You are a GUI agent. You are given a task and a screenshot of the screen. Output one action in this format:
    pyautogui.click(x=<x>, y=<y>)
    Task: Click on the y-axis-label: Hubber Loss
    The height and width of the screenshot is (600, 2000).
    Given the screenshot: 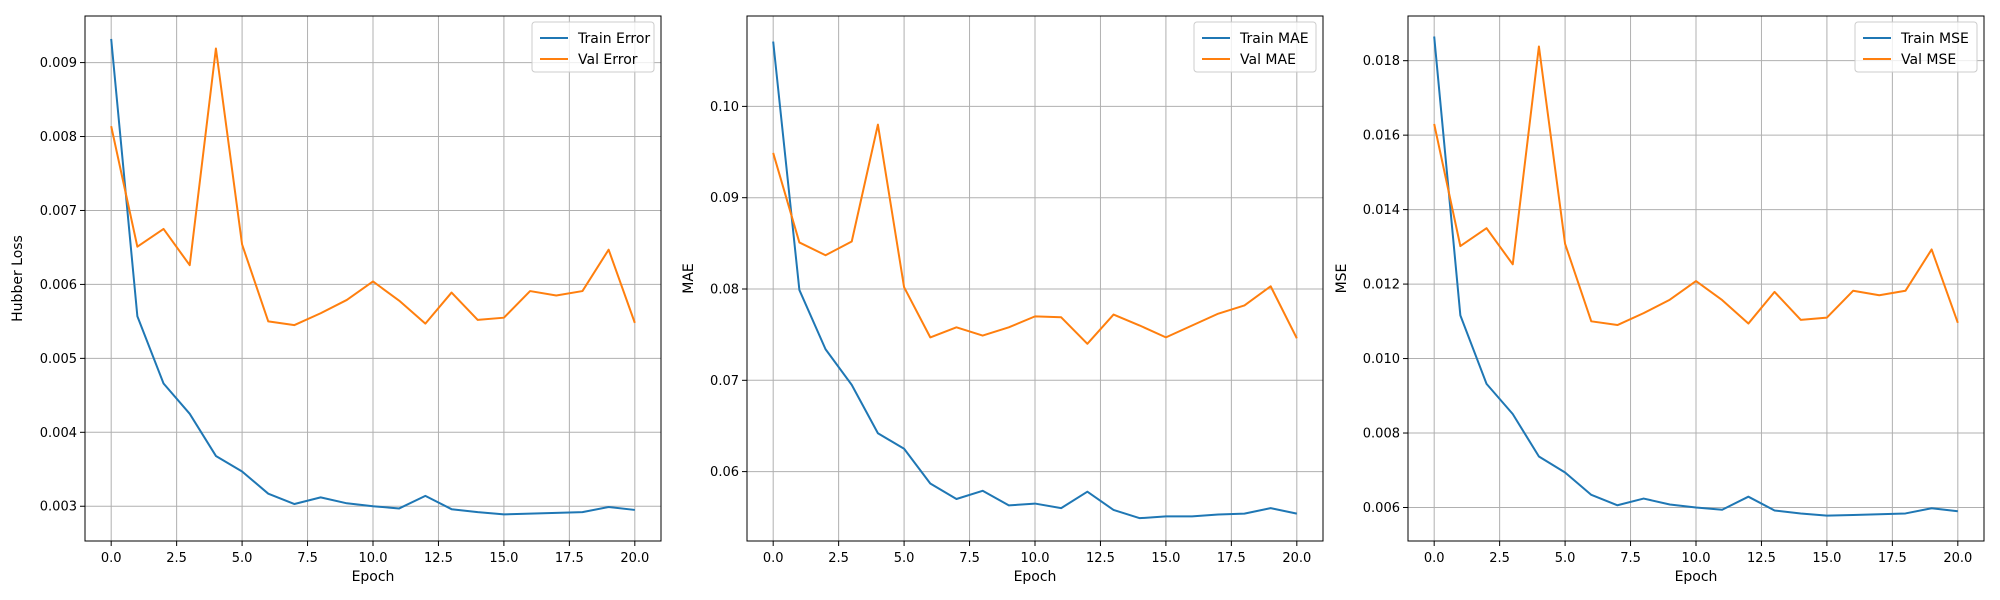 What is the action you would take?
    pyautogui.click(x=18, y=278)
    